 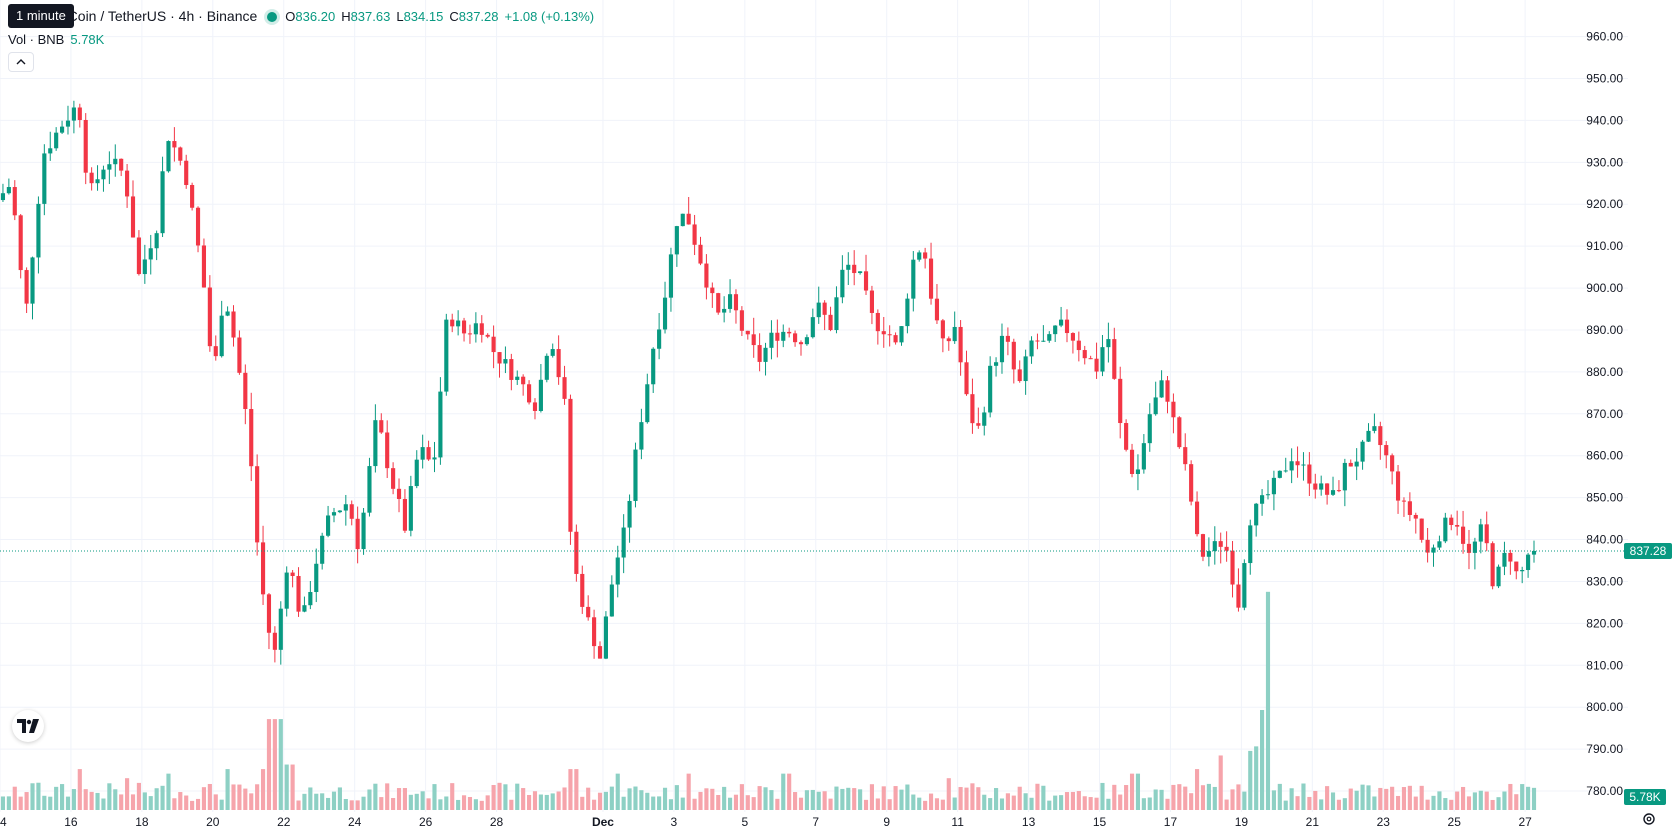 I want to click on x-tick-label: 16, so click(x=71, y=822).